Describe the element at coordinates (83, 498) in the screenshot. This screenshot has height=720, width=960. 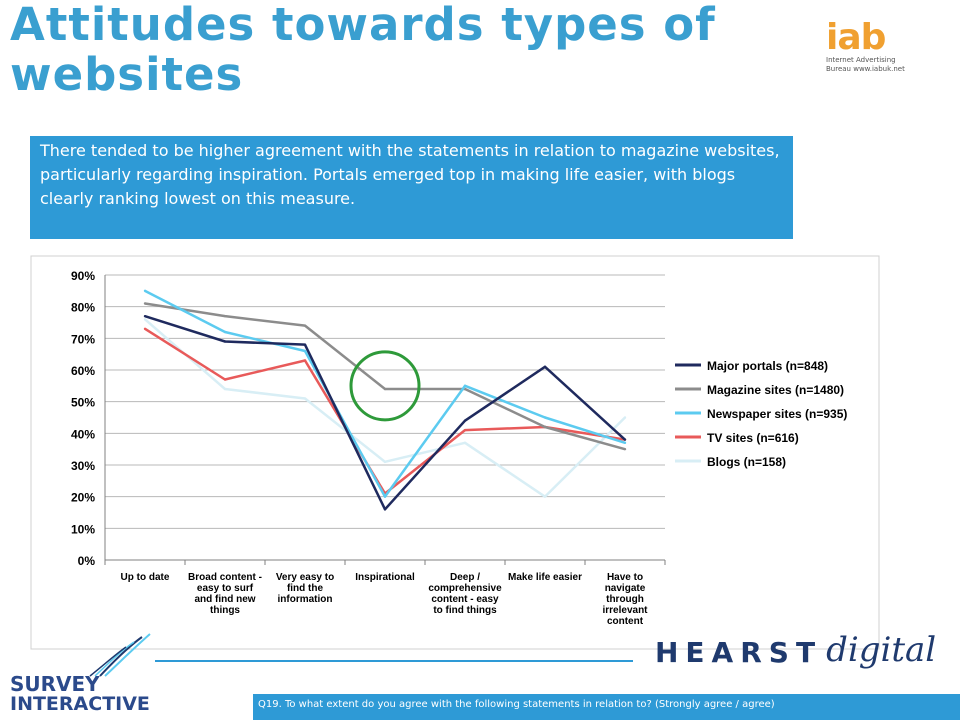
I see `y-tick-label: 20%` at that location.